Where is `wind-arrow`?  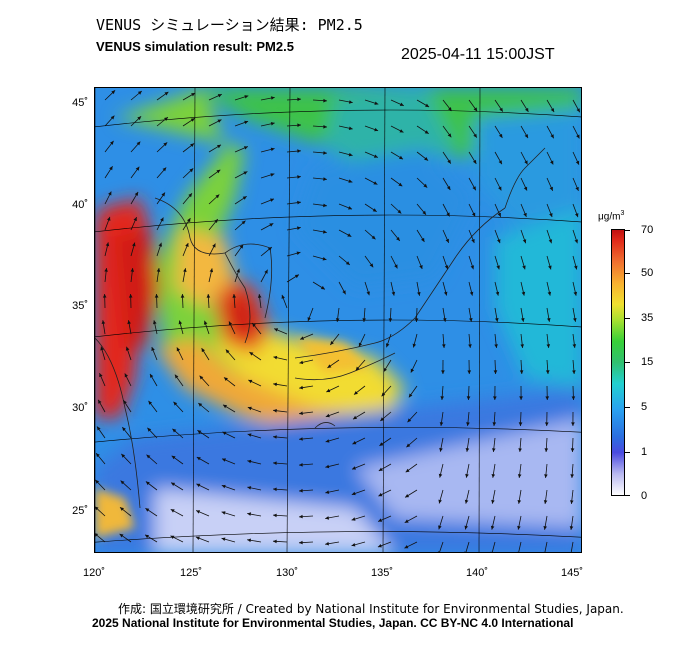
wind-arrow is located at coordinates (441, 546).